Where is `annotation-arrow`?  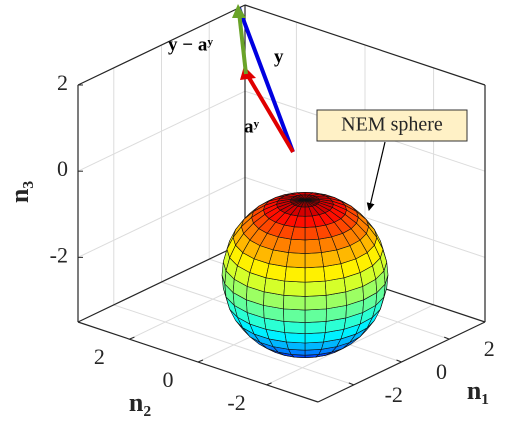 annotation-arrow is located at coordinates (376, 176).